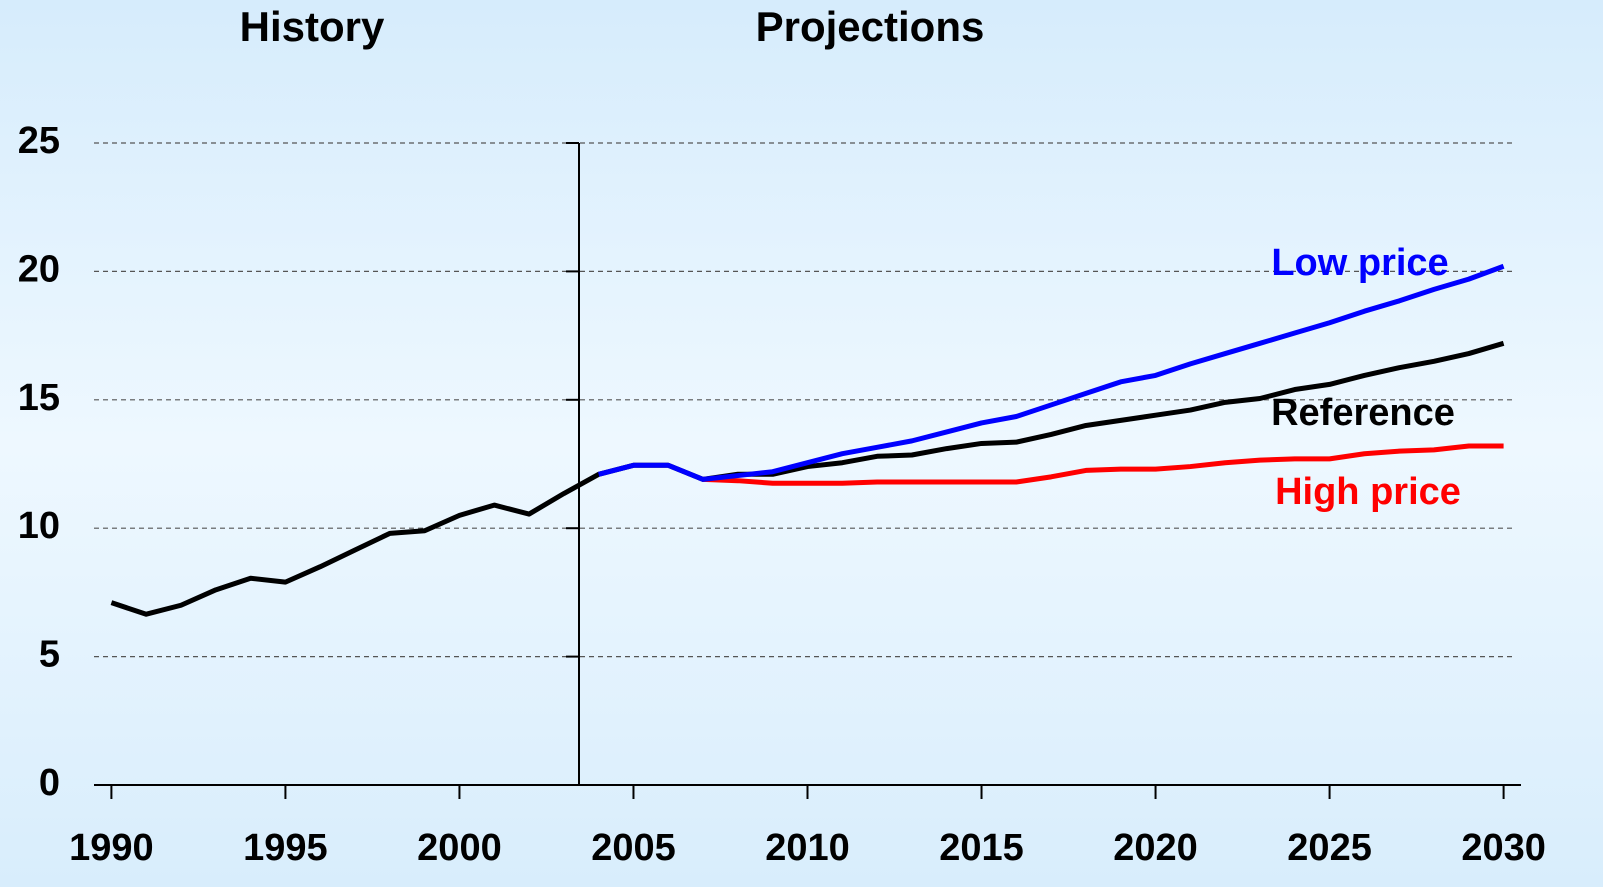 The image size is (1603, 887). Describe the element at coordinates (312, 26) in the screenshot. I see `history-label: History` at that location.